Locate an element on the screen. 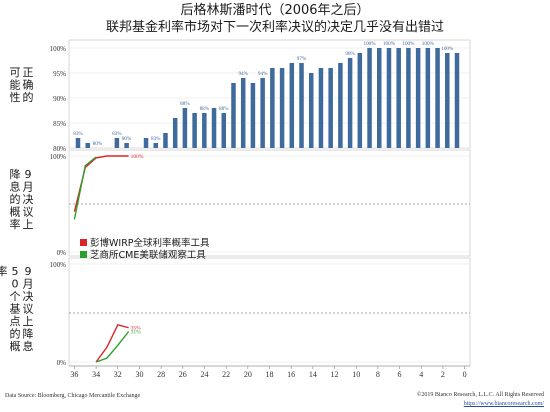  y-axis-title-char: 确 is located at coordinates (28, 85).